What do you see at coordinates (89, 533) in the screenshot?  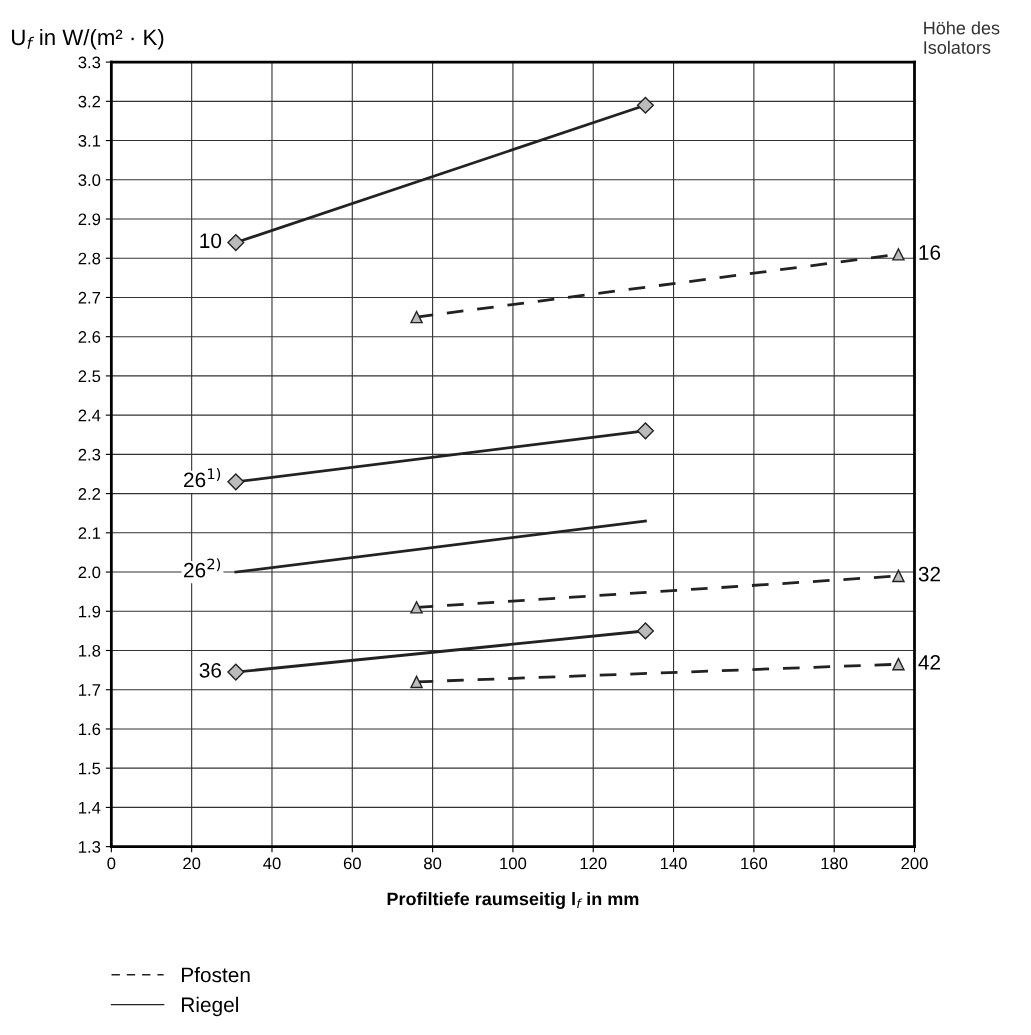 I see `y-tick-label: 2.1` at bounding box center [89, 533].